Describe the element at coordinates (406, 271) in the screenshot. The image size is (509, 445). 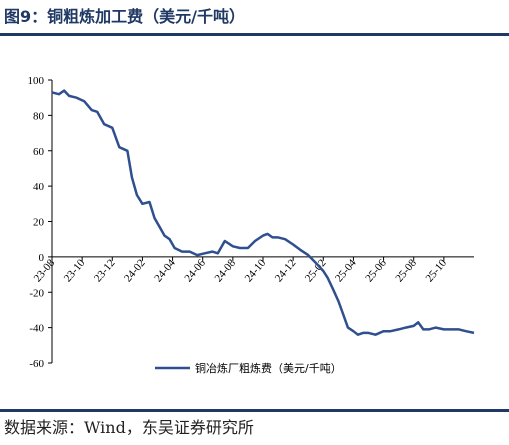
I see `x-tick-label: 25-08` at that location.